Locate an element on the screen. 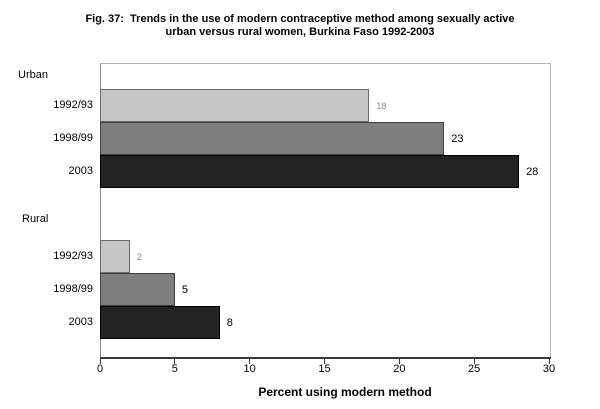  x-tick-label-20: 20 is located at coordinates (399, 369).